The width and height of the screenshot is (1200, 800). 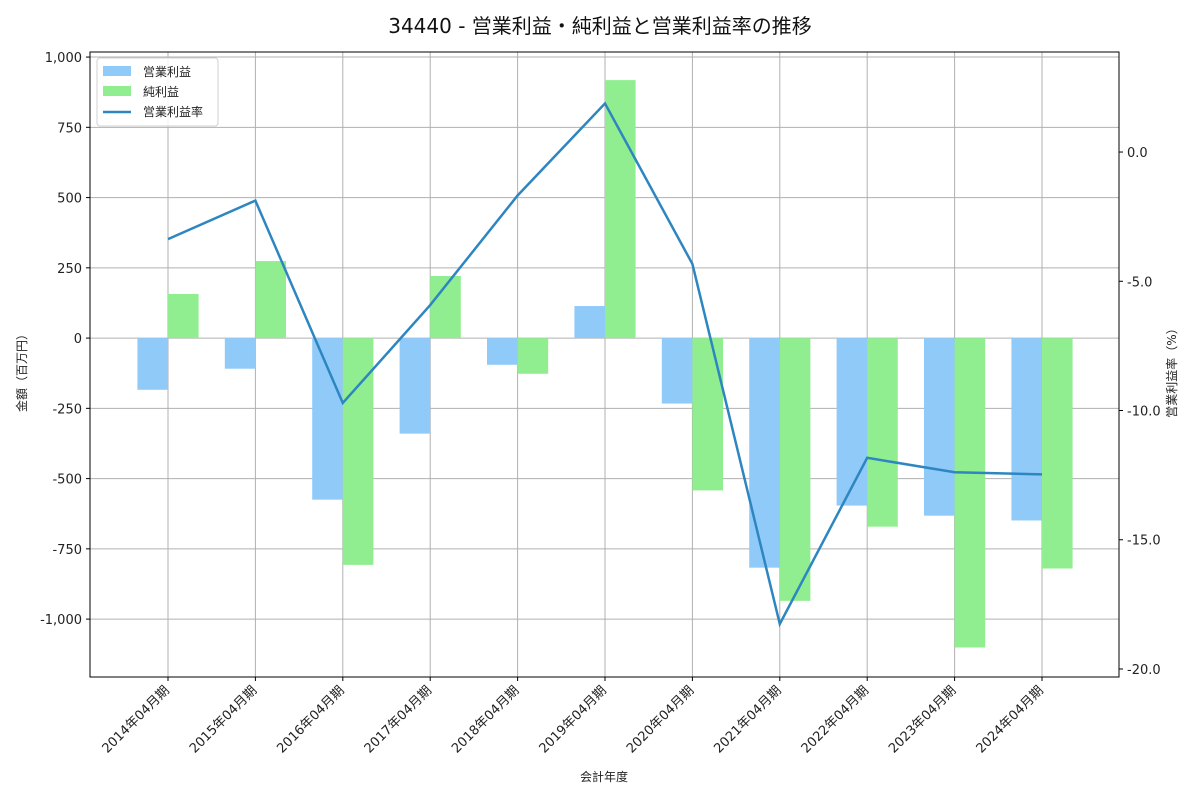 What do you see at coordinates (1139, 282) in the screenshot?
I see `y2-tick-label: -5.0` at bounding box center [1139, 282].